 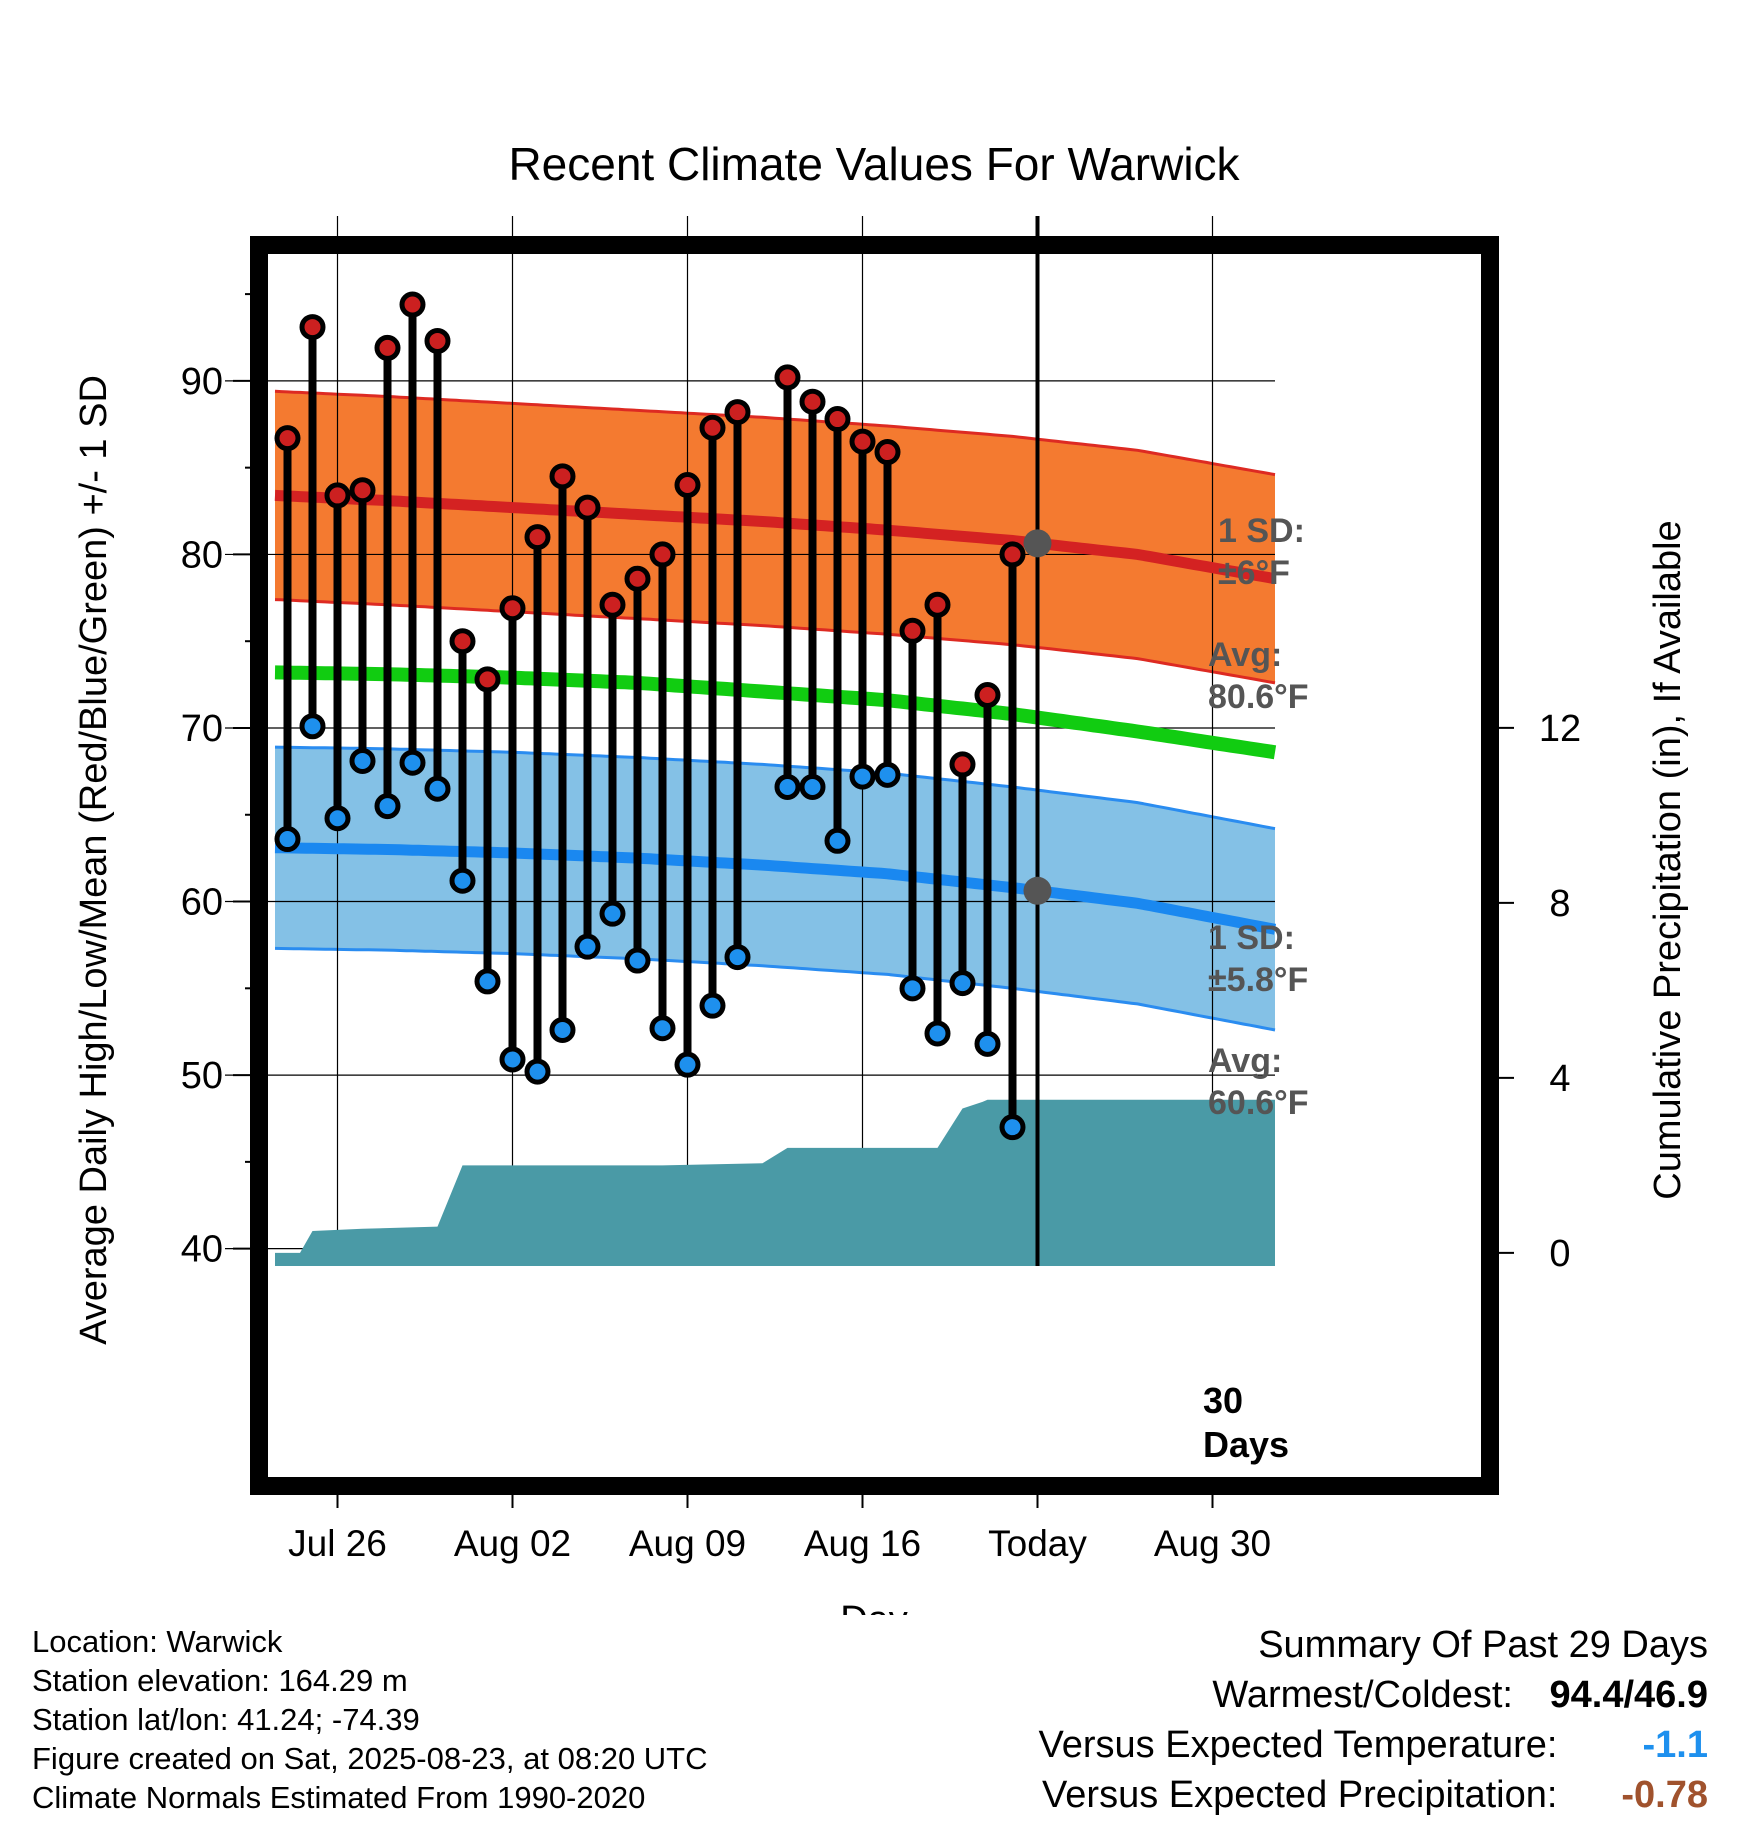 I want to click on low-avg-today-marker, so click(x=1037, y=890).